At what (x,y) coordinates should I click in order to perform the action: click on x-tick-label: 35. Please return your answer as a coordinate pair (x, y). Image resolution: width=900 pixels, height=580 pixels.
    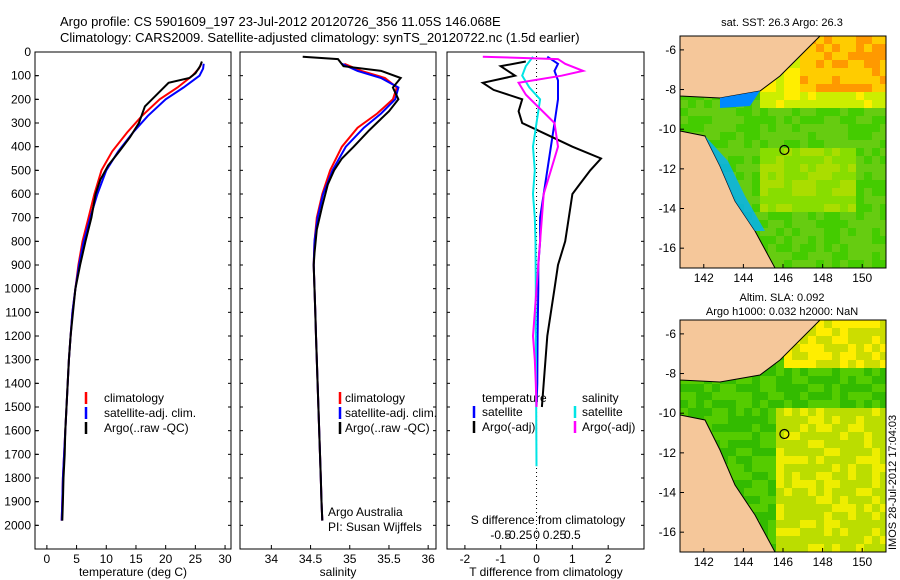
    Looking at the image, I should click on (350, 559).